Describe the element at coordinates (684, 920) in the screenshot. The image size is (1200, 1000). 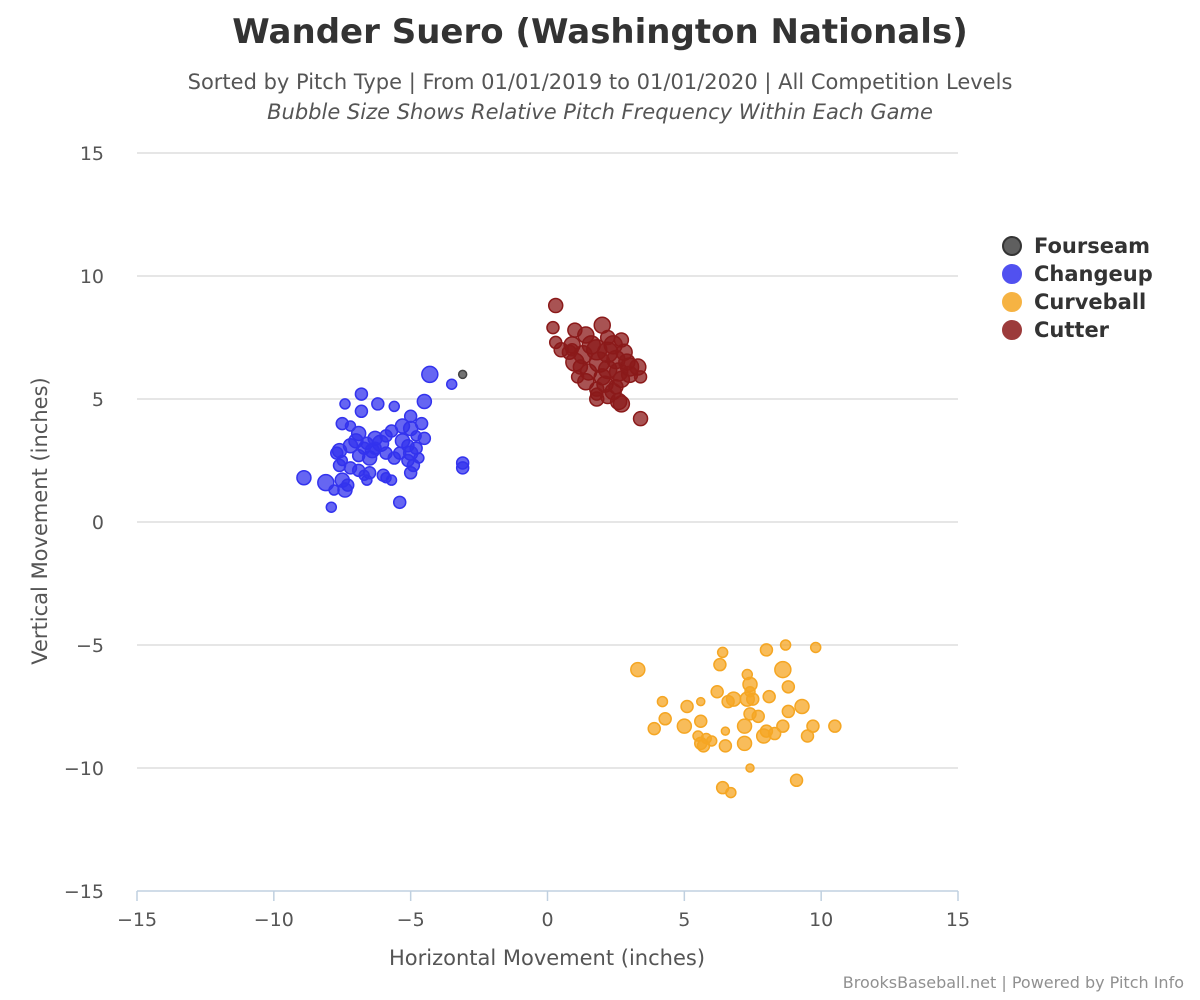
I see `x-tick-label: 5` at that location.